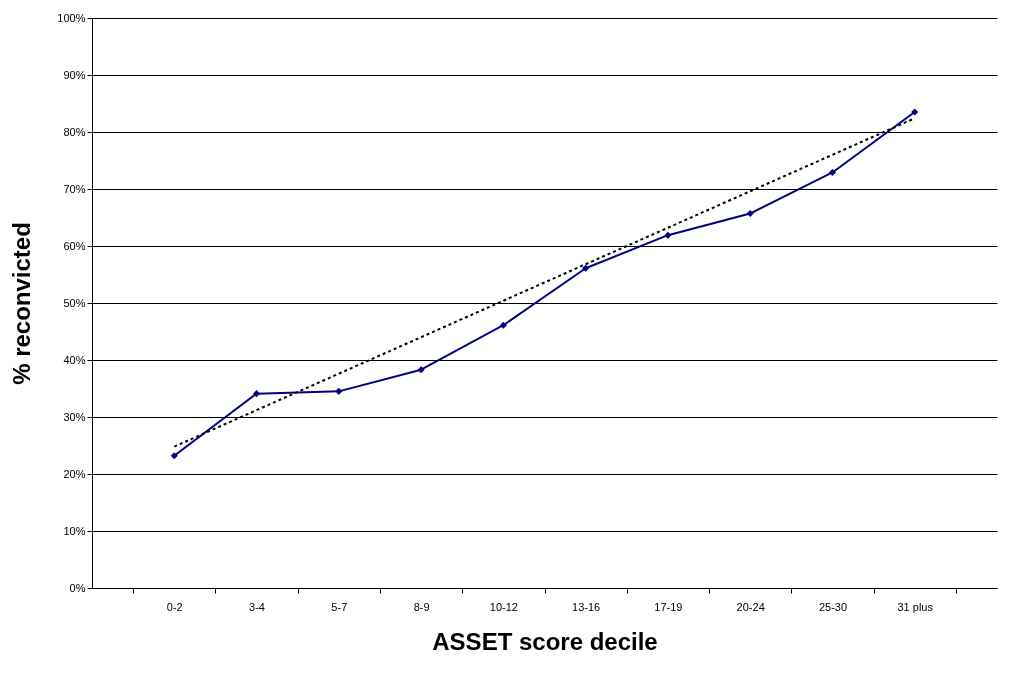  I want to click on x-tick-label: 3-4, so click(257, 606).